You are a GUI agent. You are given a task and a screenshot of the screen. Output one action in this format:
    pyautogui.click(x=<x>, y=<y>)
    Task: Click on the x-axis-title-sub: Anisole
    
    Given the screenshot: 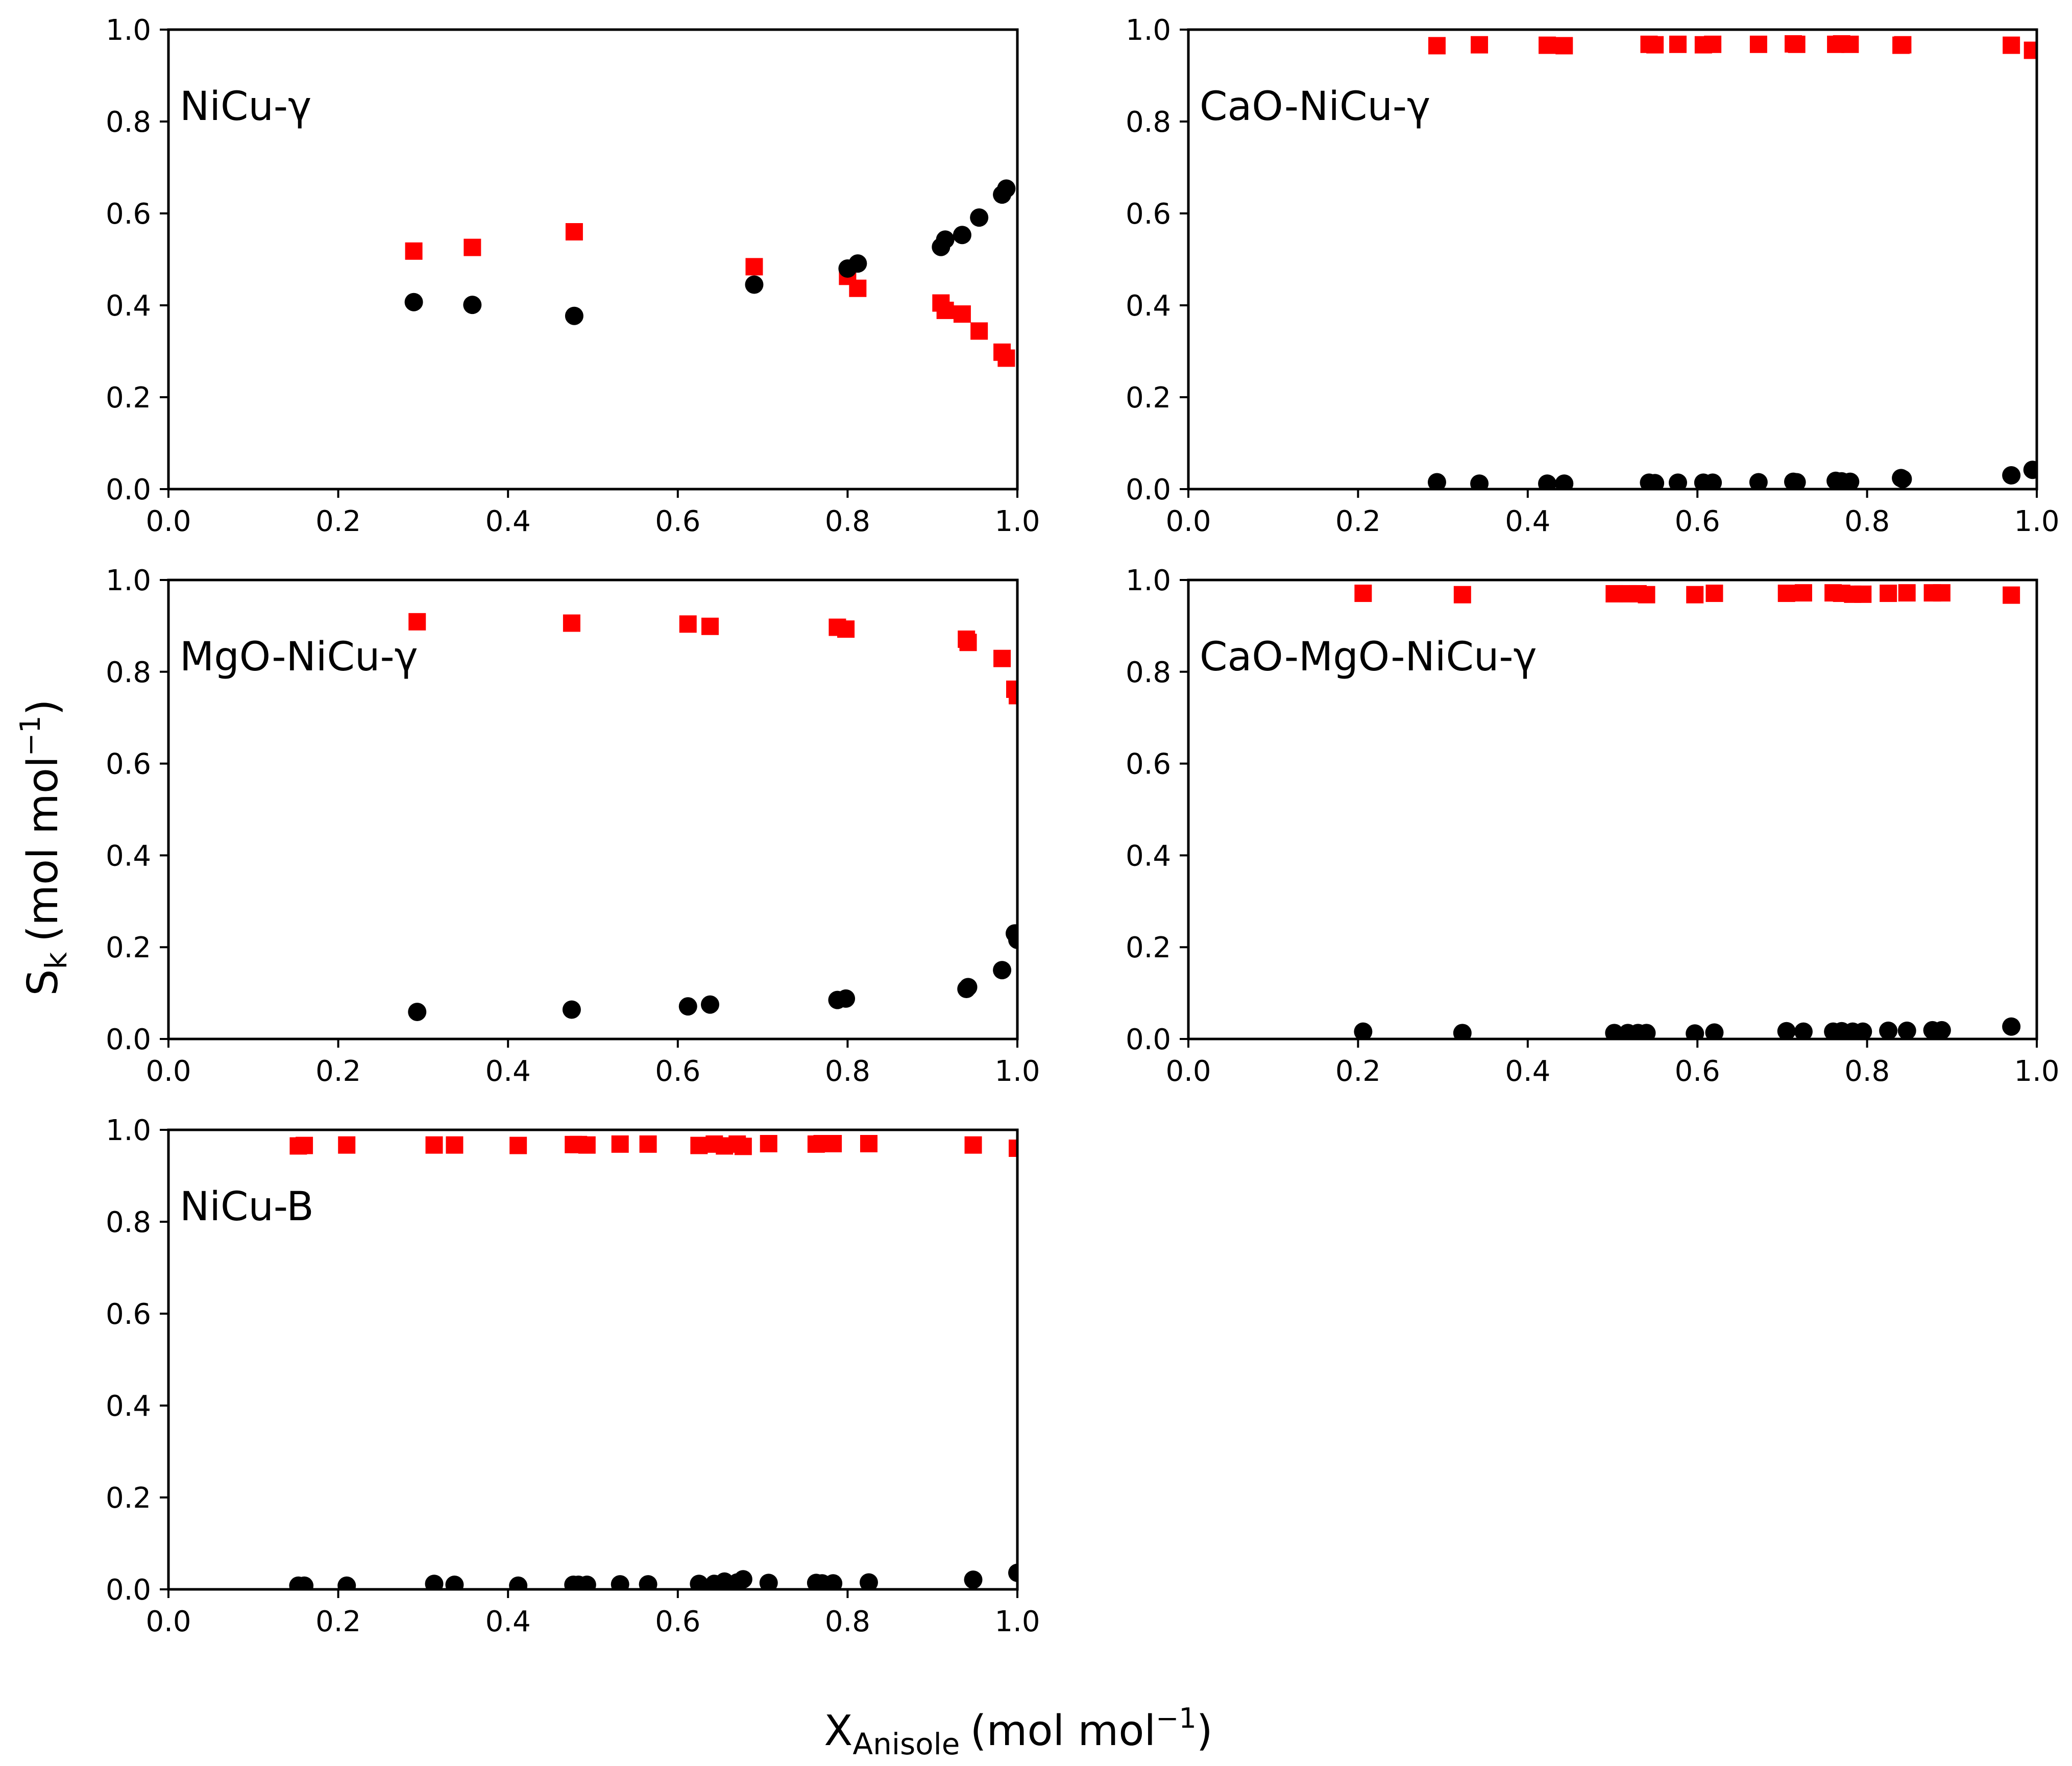 What is the action you would take?
    pyautogui.click(x=906, y=1744)
    